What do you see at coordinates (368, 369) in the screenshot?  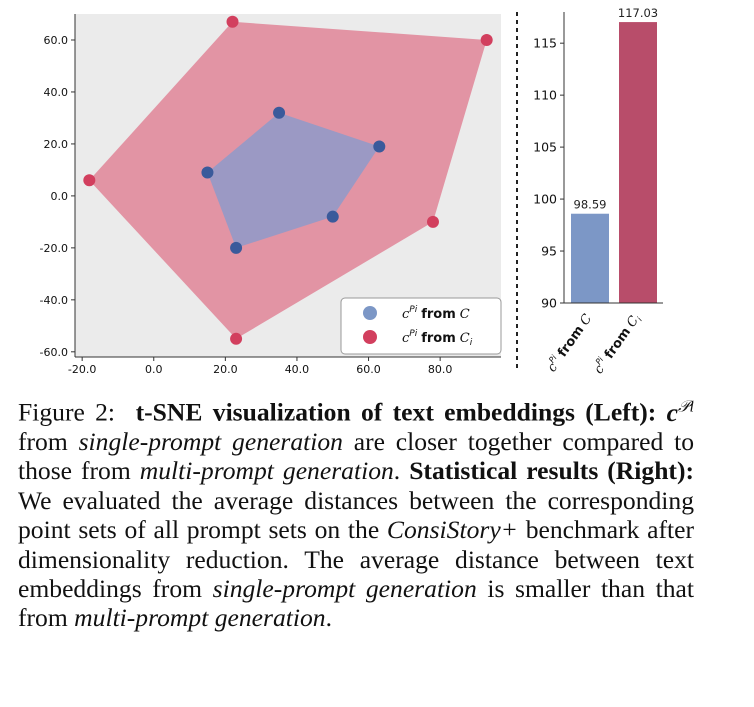 I see `x-tick-label: 60.0` at bounding box center [368, 369].